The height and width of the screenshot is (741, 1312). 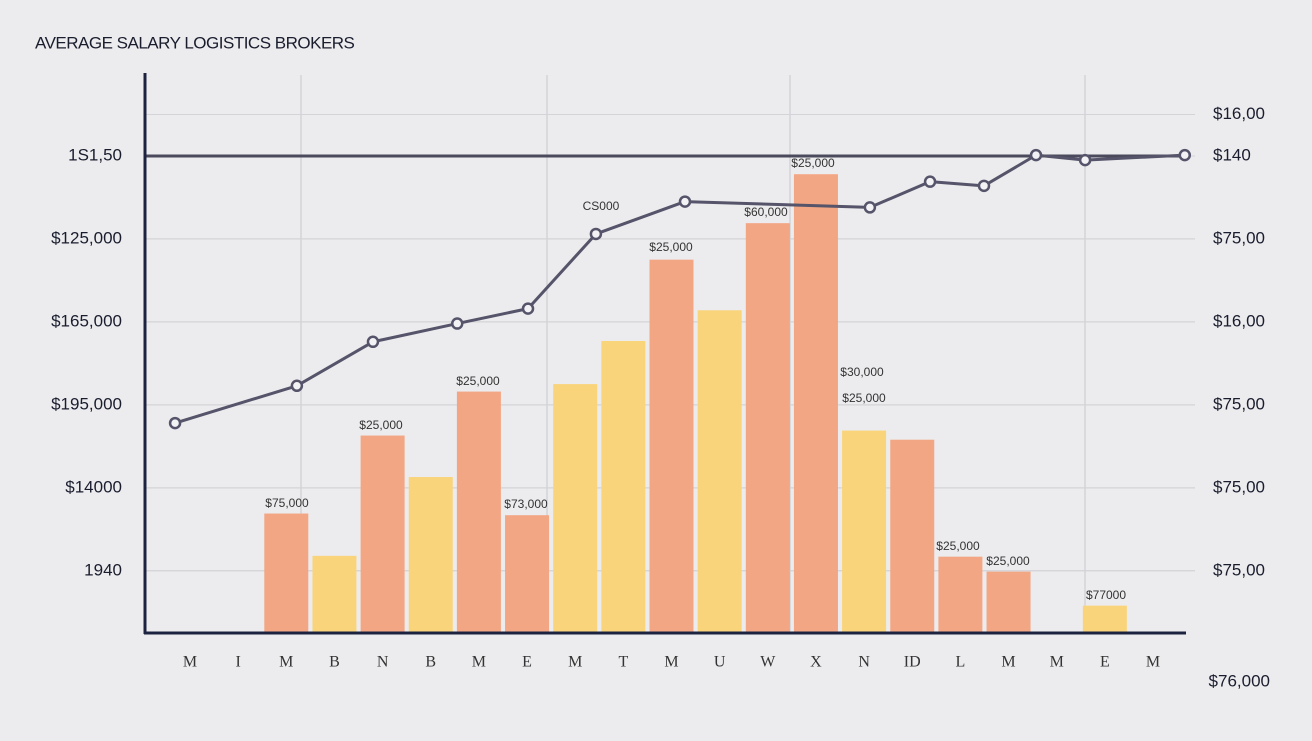 I want to click on x-tick-label: T, so click(x=623, y=662).